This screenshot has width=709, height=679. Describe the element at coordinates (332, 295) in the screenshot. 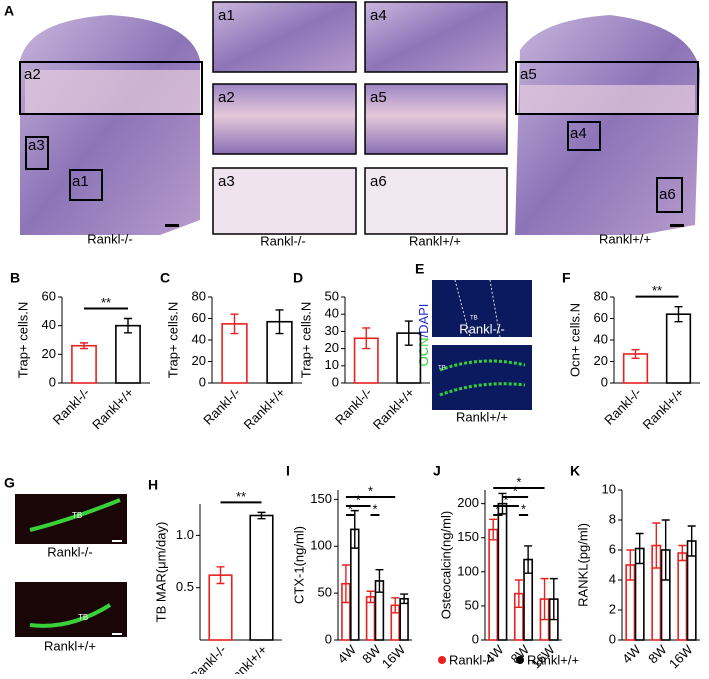

I see `y-tick-label: 50` at that location.